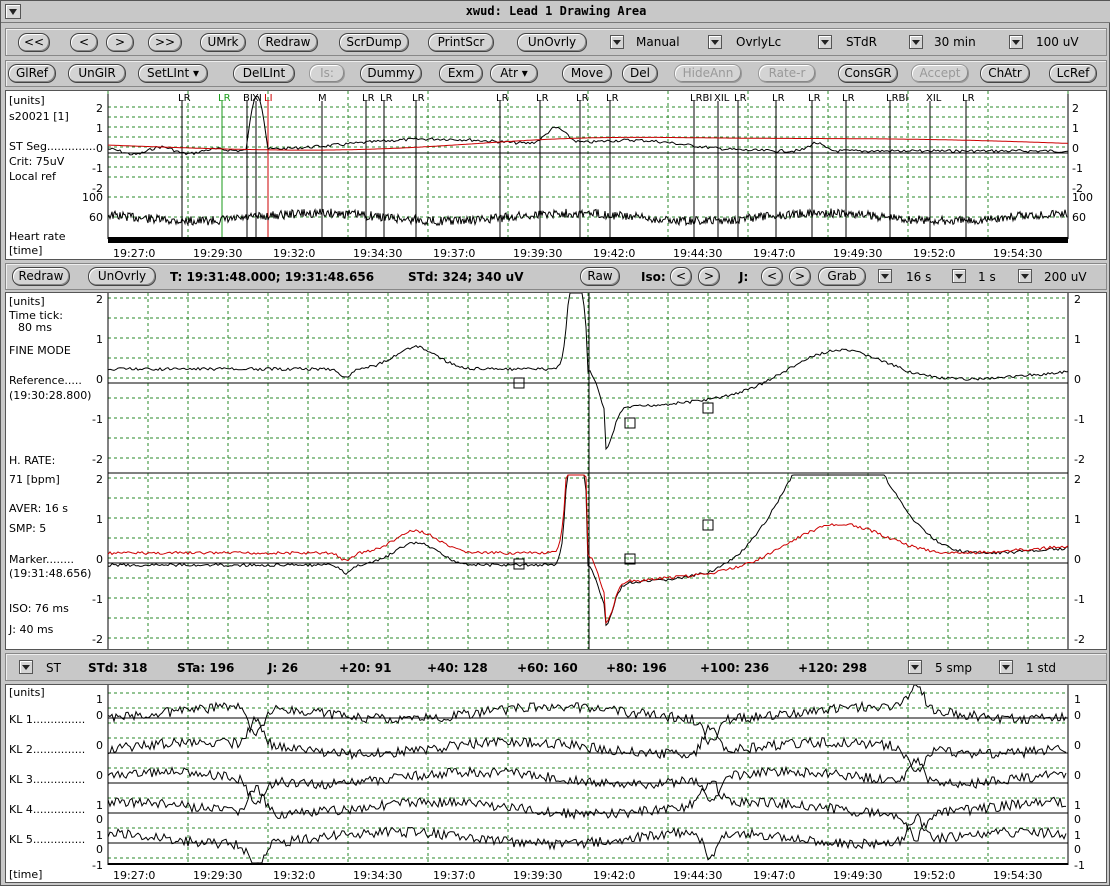 The image size is (1110, 886). Describe the element at coordinates (26, 667) in the screenshot. I see `st-dropdown-icon` at that location.